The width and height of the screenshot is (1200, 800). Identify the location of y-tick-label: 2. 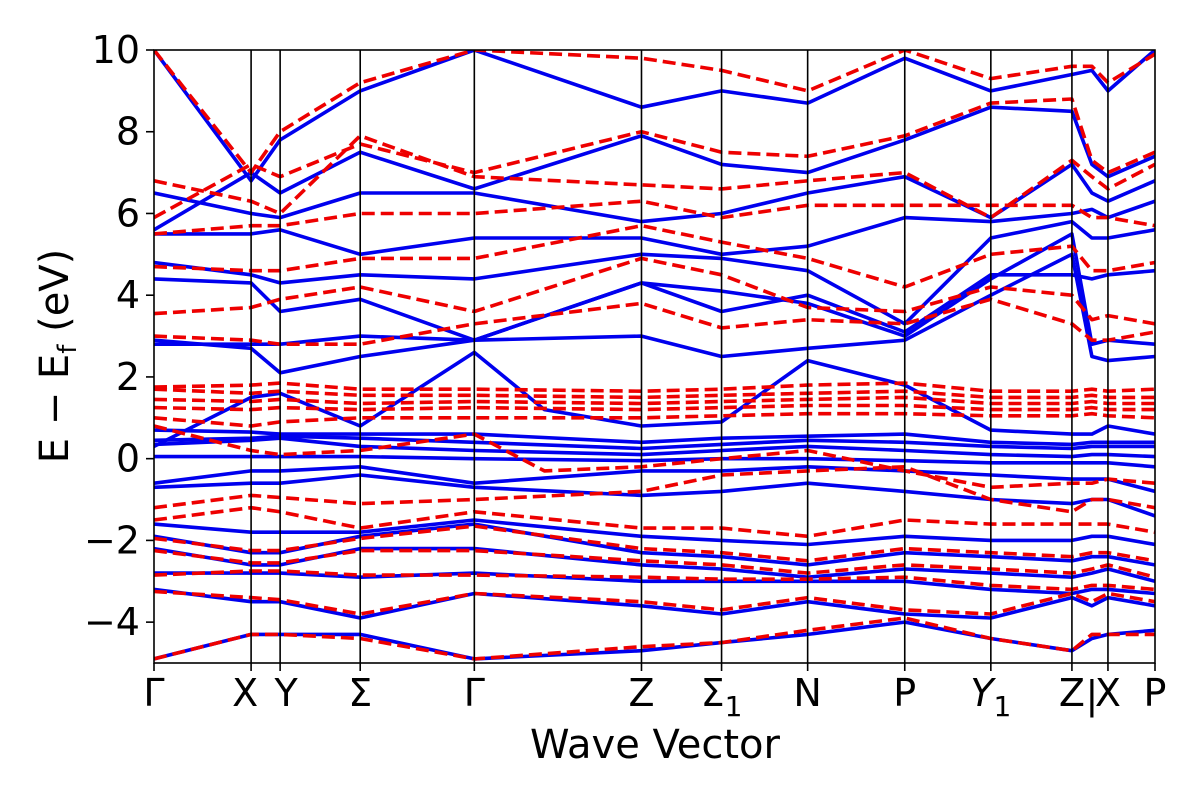
(128, 377).